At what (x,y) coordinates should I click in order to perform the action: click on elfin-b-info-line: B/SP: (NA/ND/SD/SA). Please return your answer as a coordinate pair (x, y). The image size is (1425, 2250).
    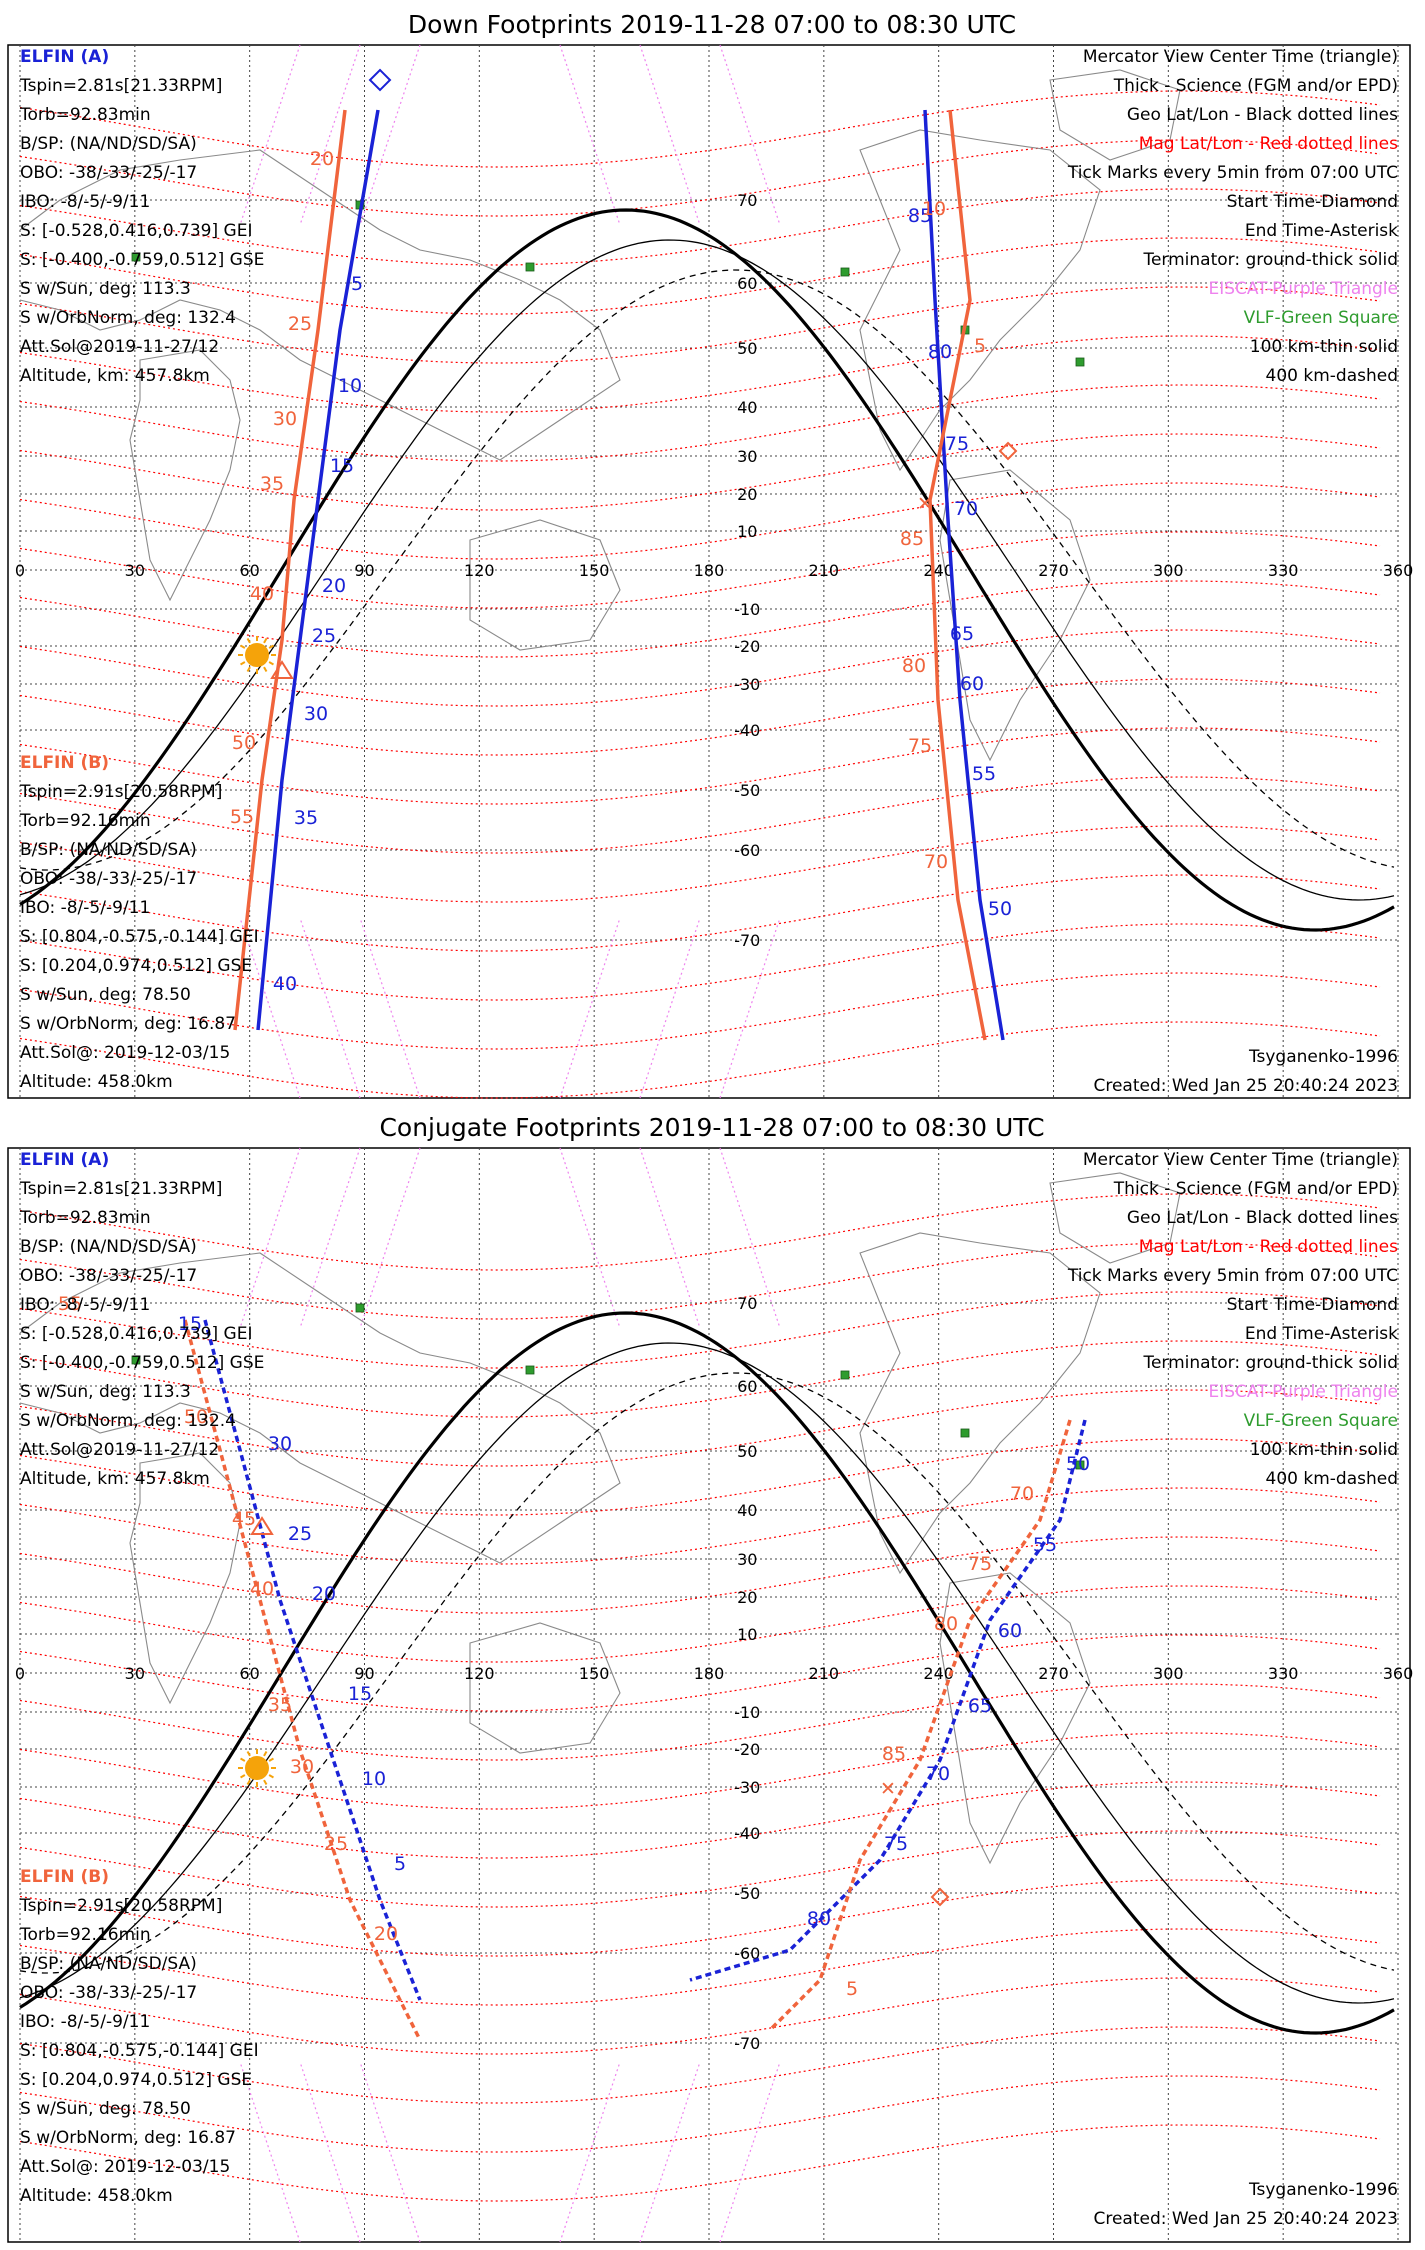
    Looking at the image, I should click on (108, 850).